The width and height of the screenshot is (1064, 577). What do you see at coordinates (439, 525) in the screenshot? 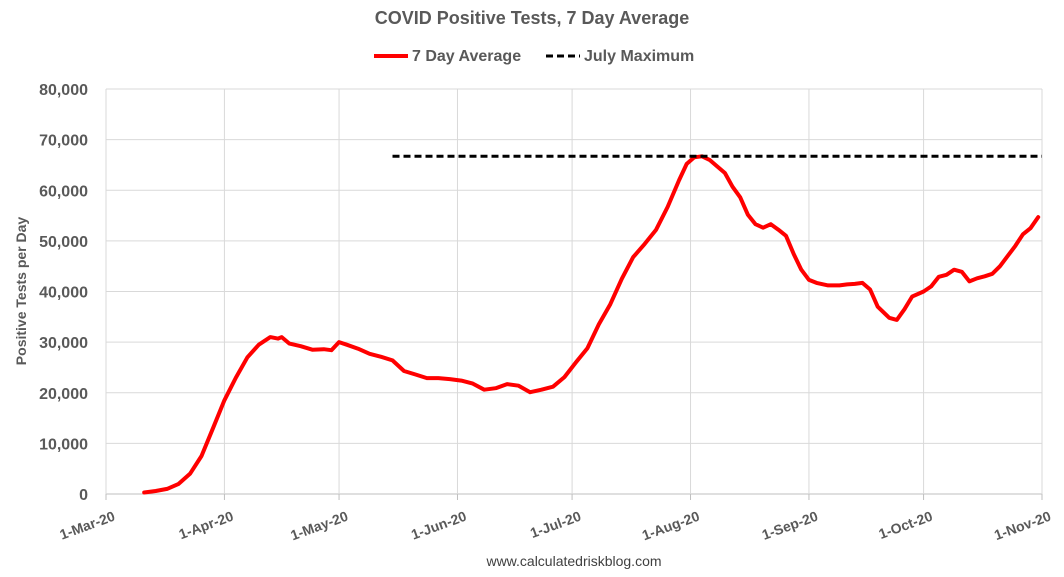
I see `x-tick-label: 1-Jun-20` at bounding box center [439, 525].